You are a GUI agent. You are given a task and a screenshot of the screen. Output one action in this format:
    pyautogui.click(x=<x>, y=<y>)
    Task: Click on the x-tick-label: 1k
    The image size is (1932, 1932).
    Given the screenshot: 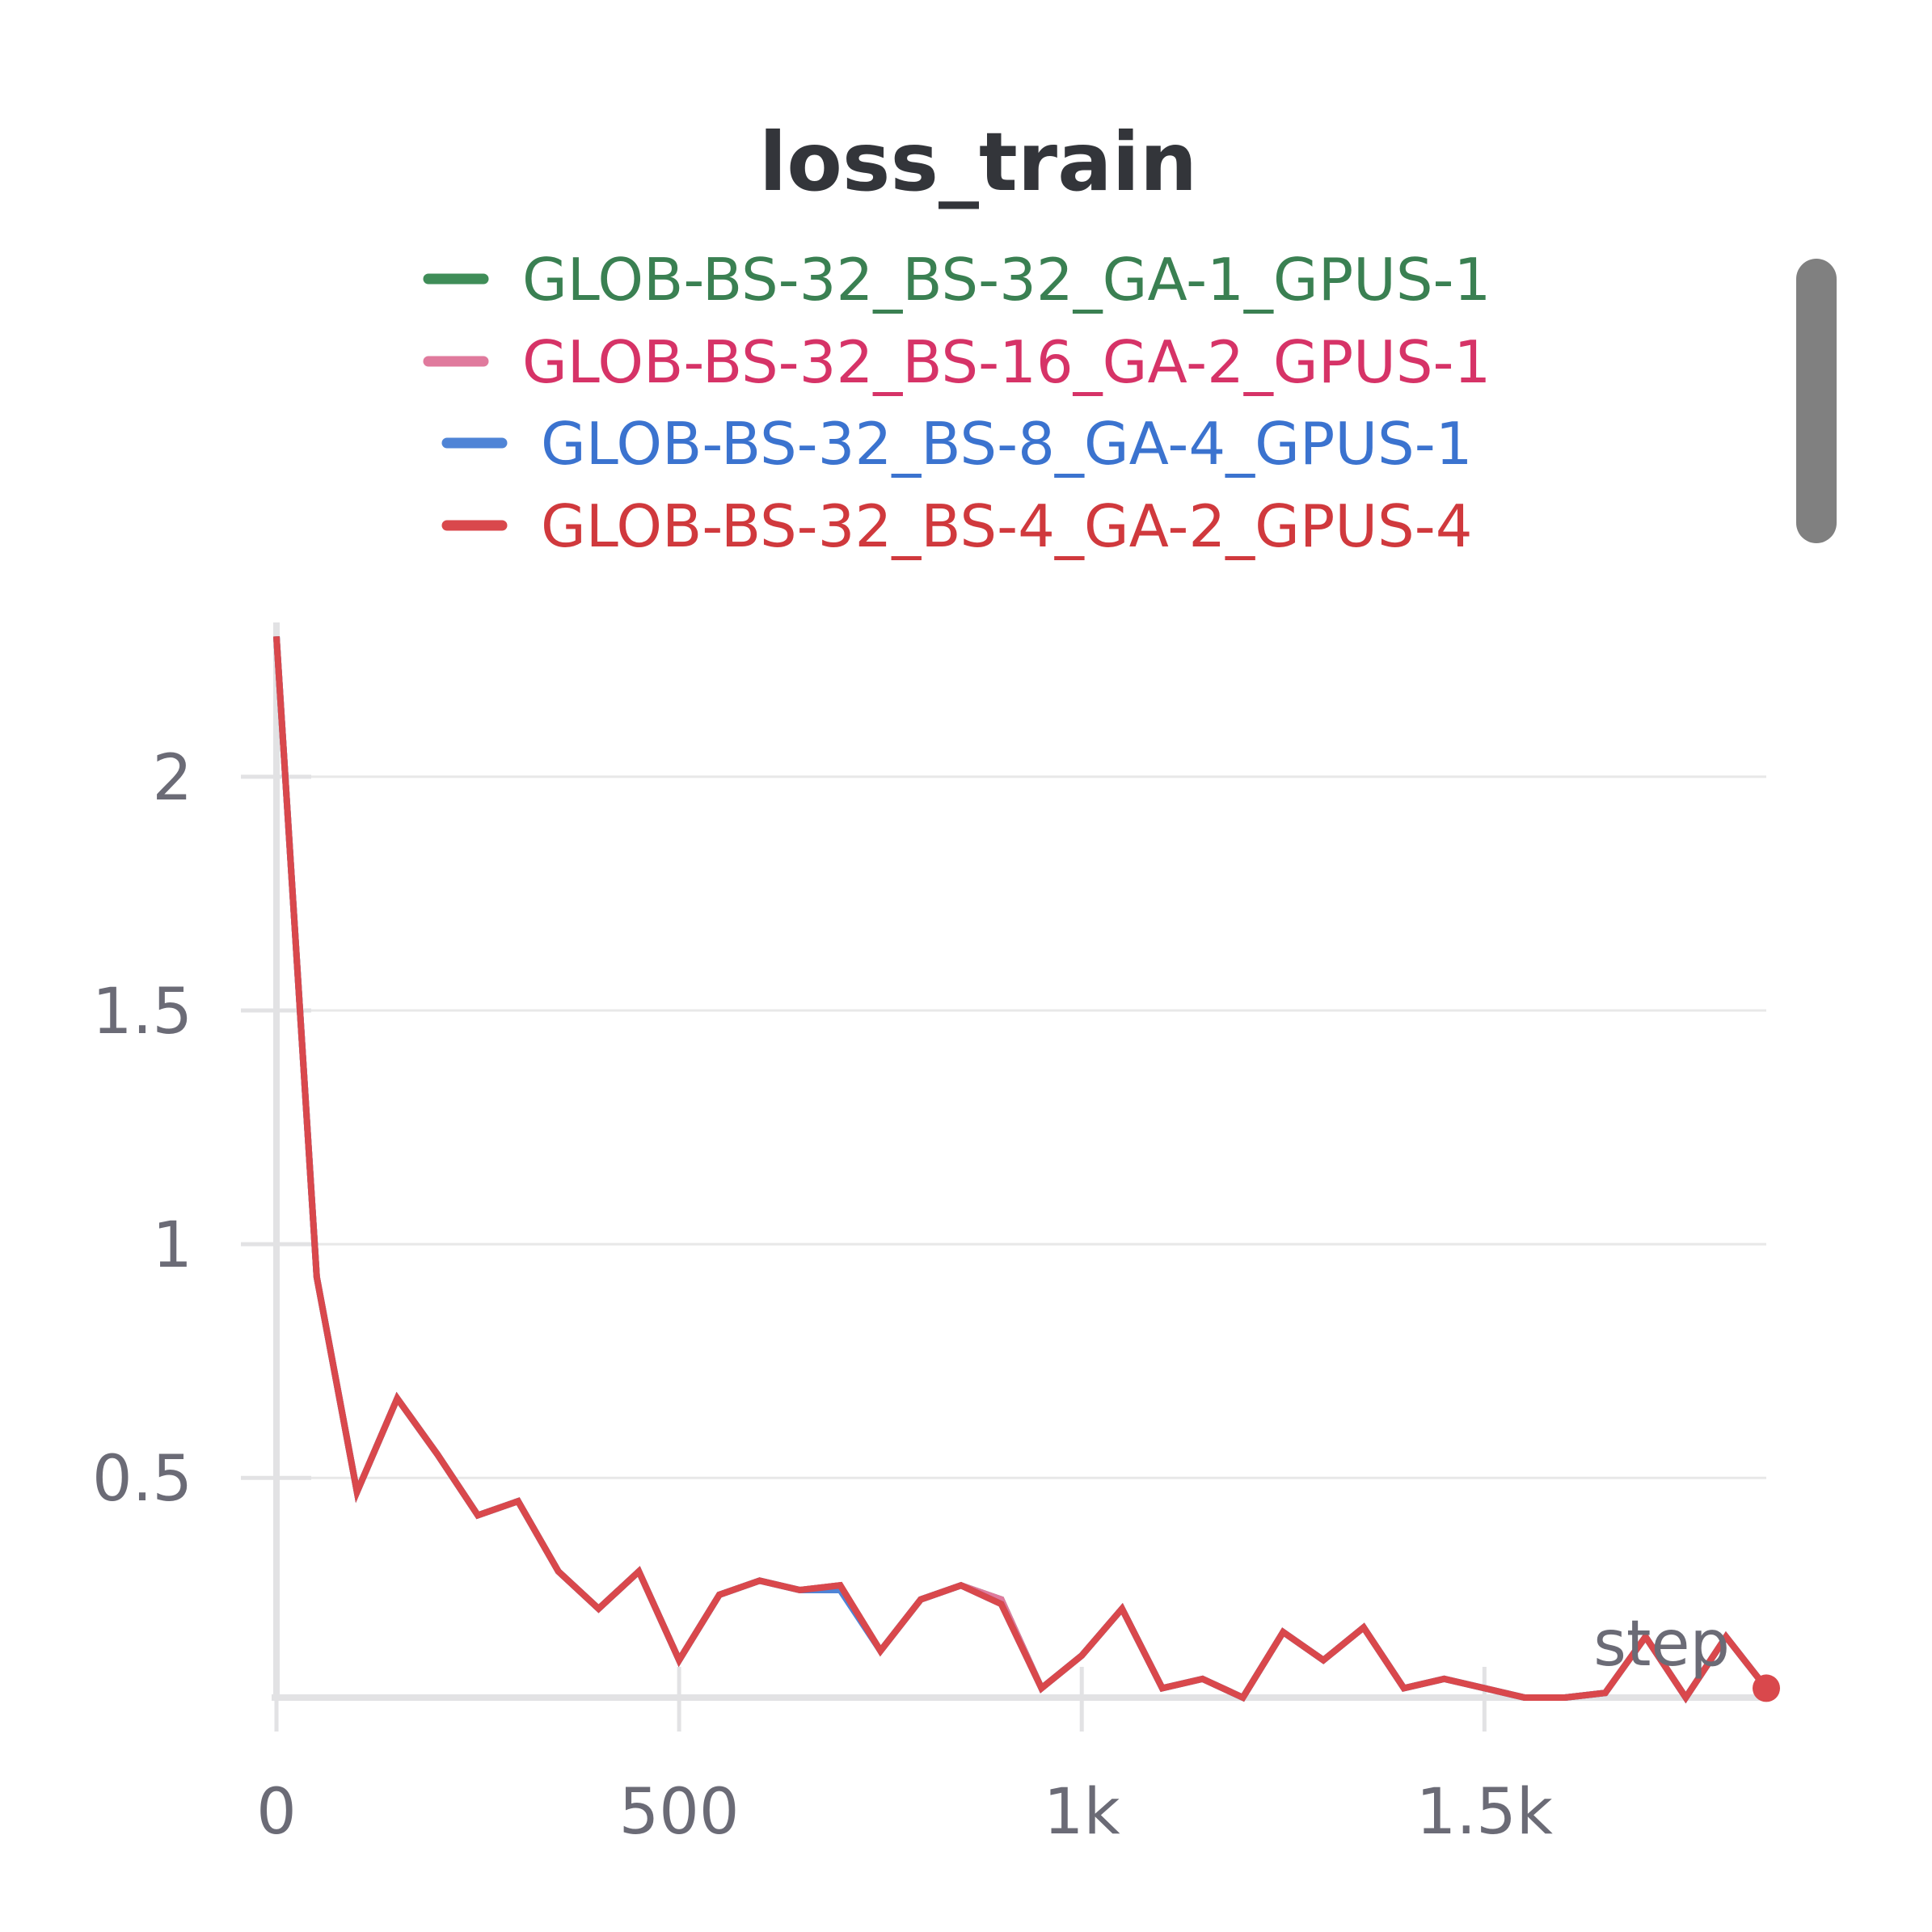 What is the action you would take?
    pyautogui.click(x=1082, y=1812)
    